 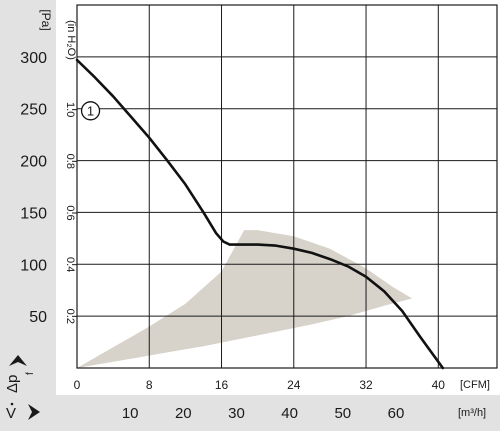 What do you see at coordinates (130, 413) in the screenshot?
I see `x-tick-label-m3h: 10` at bounding box center [130, 413].